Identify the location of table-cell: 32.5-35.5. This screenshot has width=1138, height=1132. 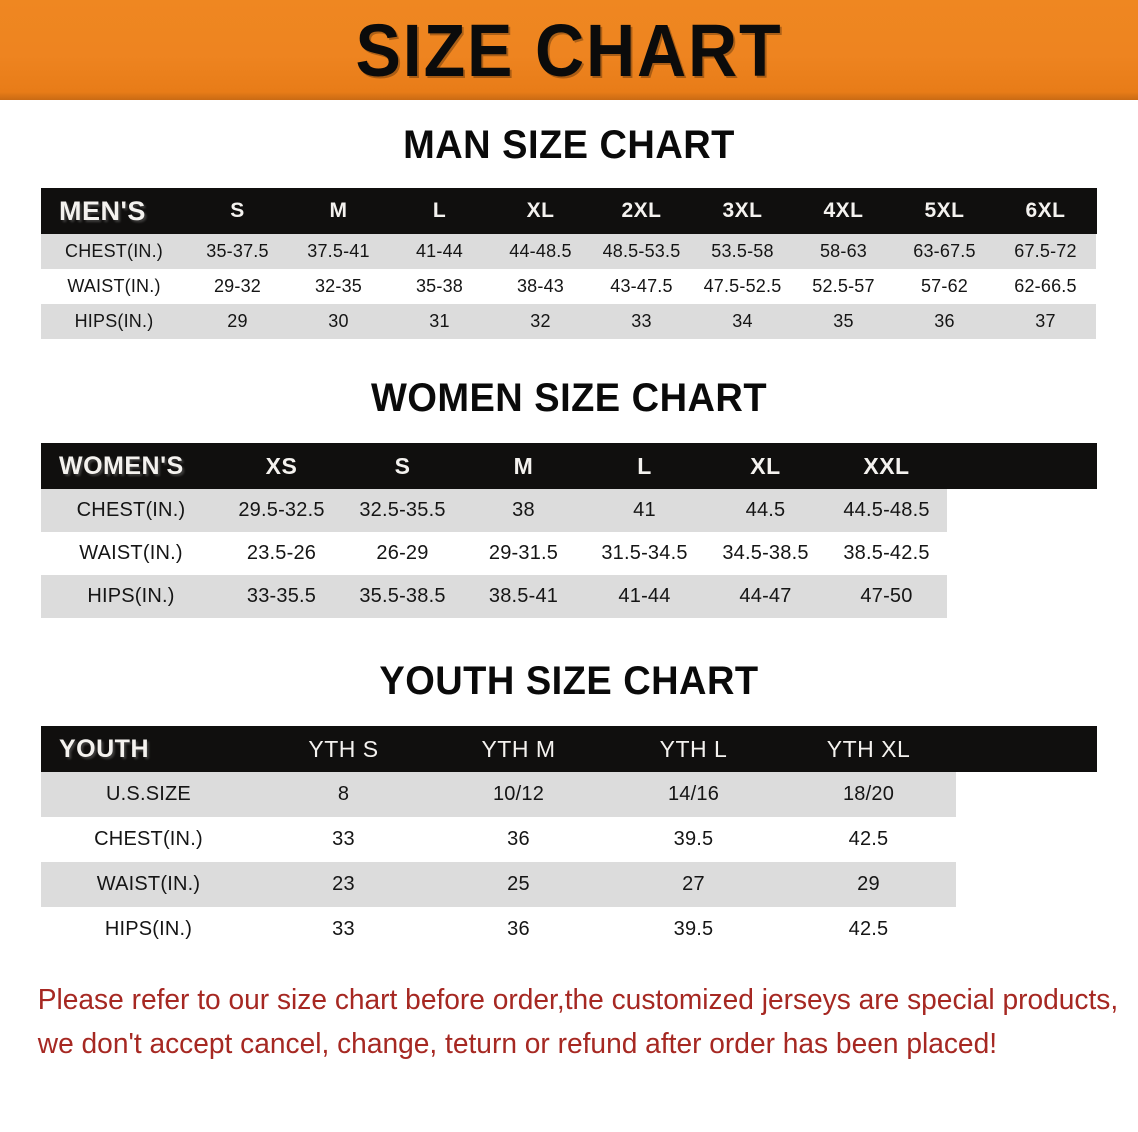
(402, 510).